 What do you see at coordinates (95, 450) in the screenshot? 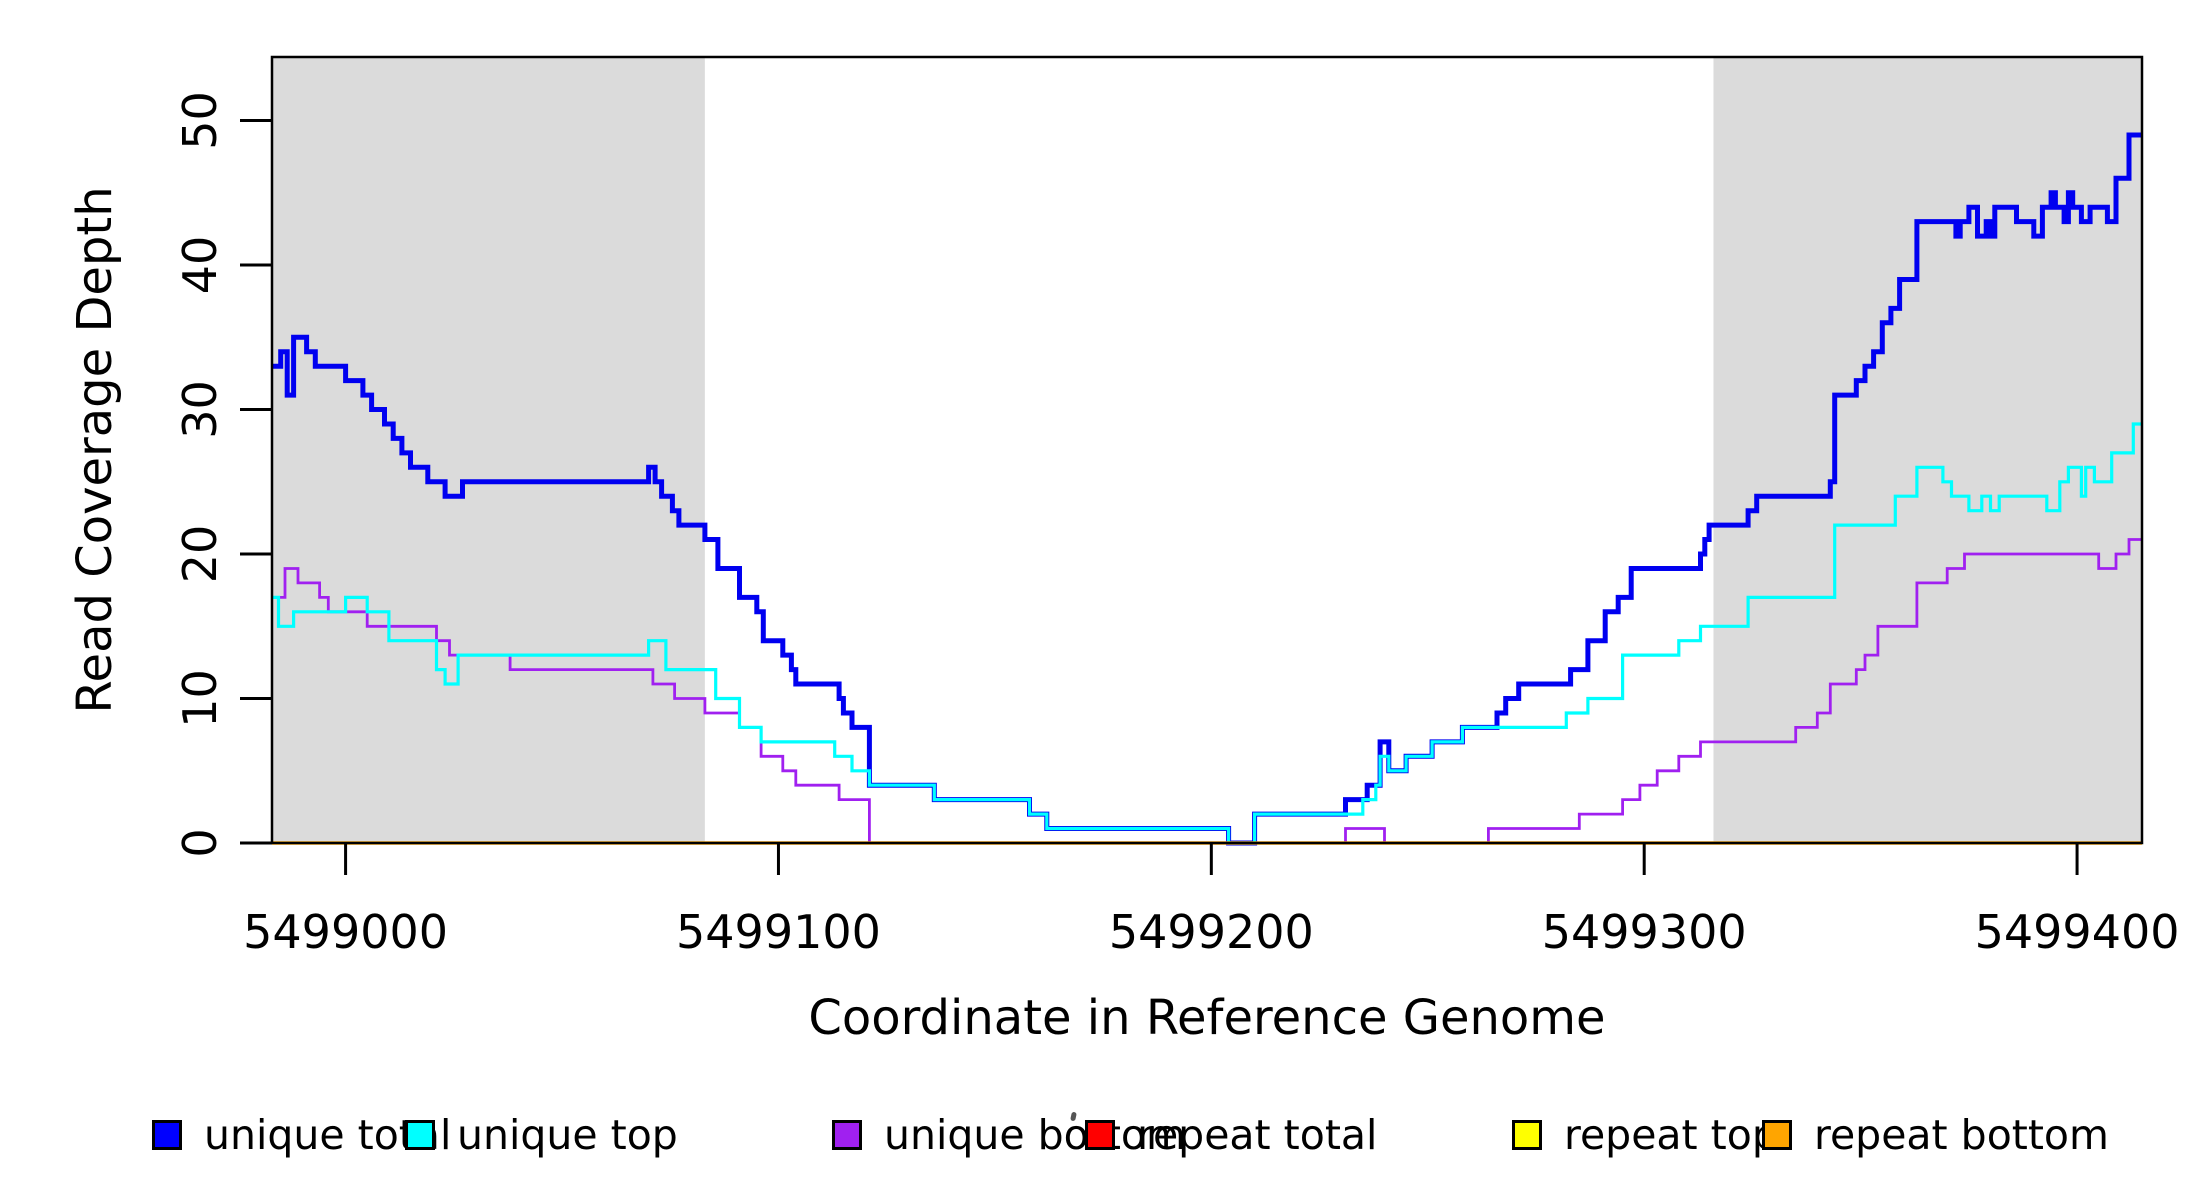
I see `y-axis-title: Read Coverage Depth` at bounding box center [95, 450].